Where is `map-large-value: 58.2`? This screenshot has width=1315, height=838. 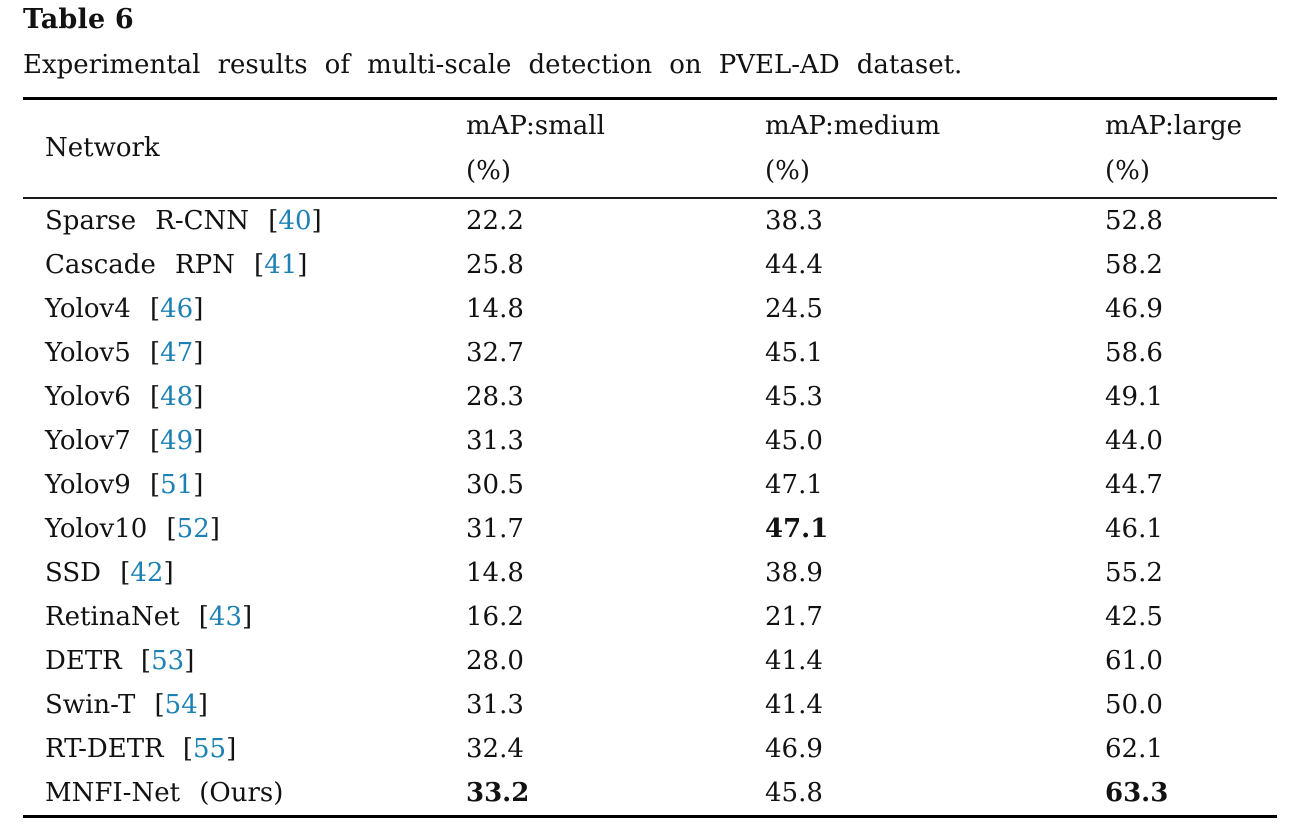 map-large-value: 58.2 is located at coordinates (1134, 265).